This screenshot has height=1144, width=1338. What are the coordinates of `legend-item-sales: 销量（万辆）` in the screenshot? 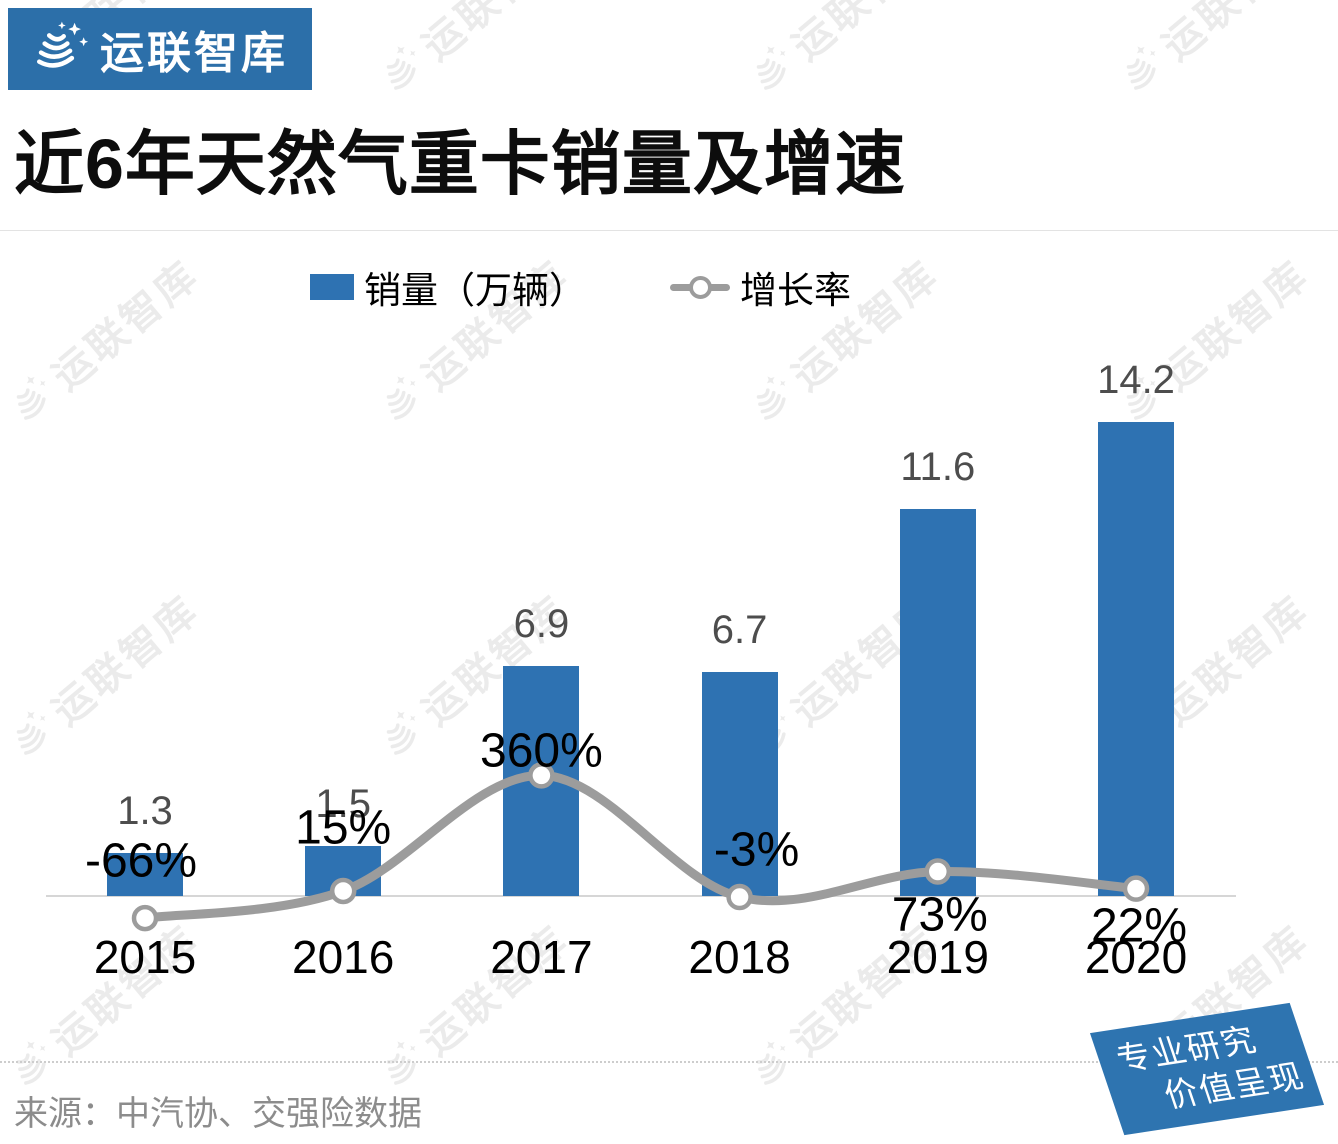 It's located at (448, 287).